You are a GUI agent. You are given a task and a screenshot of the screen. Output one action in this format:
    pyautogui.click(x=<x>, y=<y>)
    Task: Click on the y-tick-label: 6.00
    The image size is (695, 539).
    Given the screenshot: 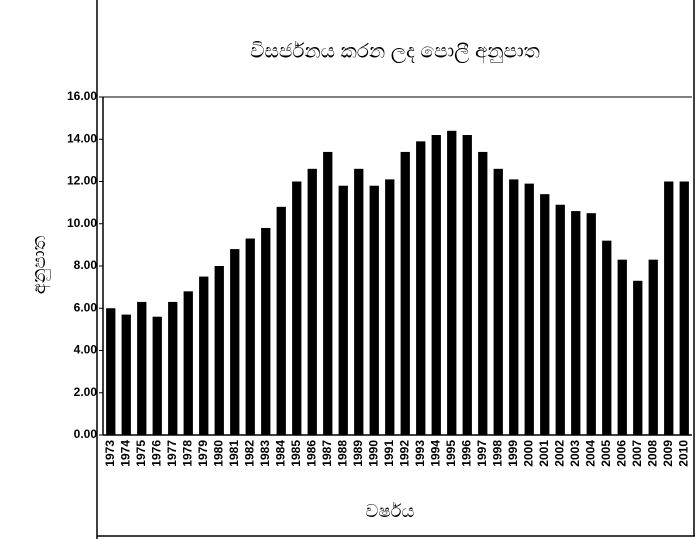 What is the action you would take?
    pyautogui.click(x=86, y=307)
    